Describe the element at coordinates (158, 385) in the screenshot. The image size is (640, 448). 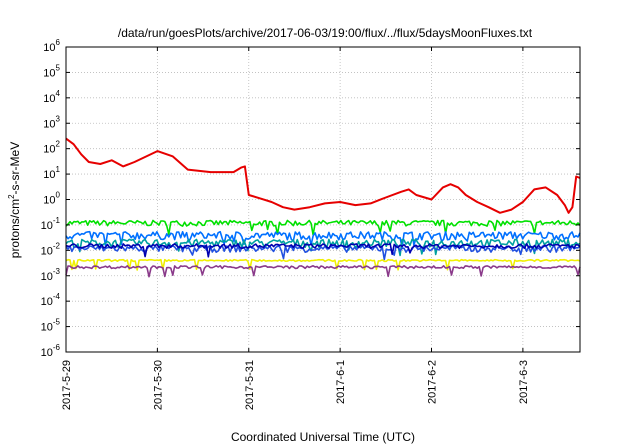
I see `x-tick-label: 2017-5-30` at that location.